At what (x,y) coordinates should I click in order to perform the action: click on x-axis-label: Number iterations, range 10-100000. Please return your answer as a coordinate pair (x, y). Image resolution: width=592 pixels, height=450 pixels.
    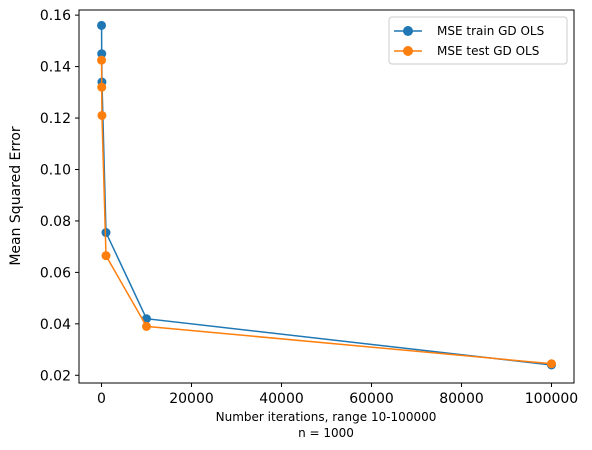
    Looking at the image, I should click on (326, 417).